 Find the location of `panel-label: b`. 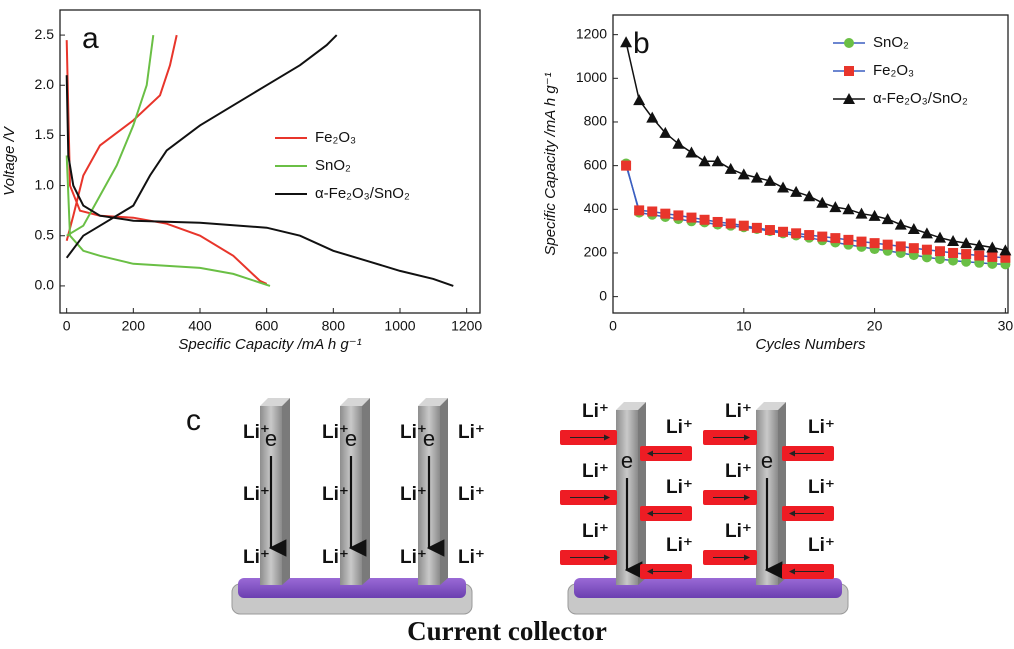

panel-label: b is located at coordinates (641, 43).